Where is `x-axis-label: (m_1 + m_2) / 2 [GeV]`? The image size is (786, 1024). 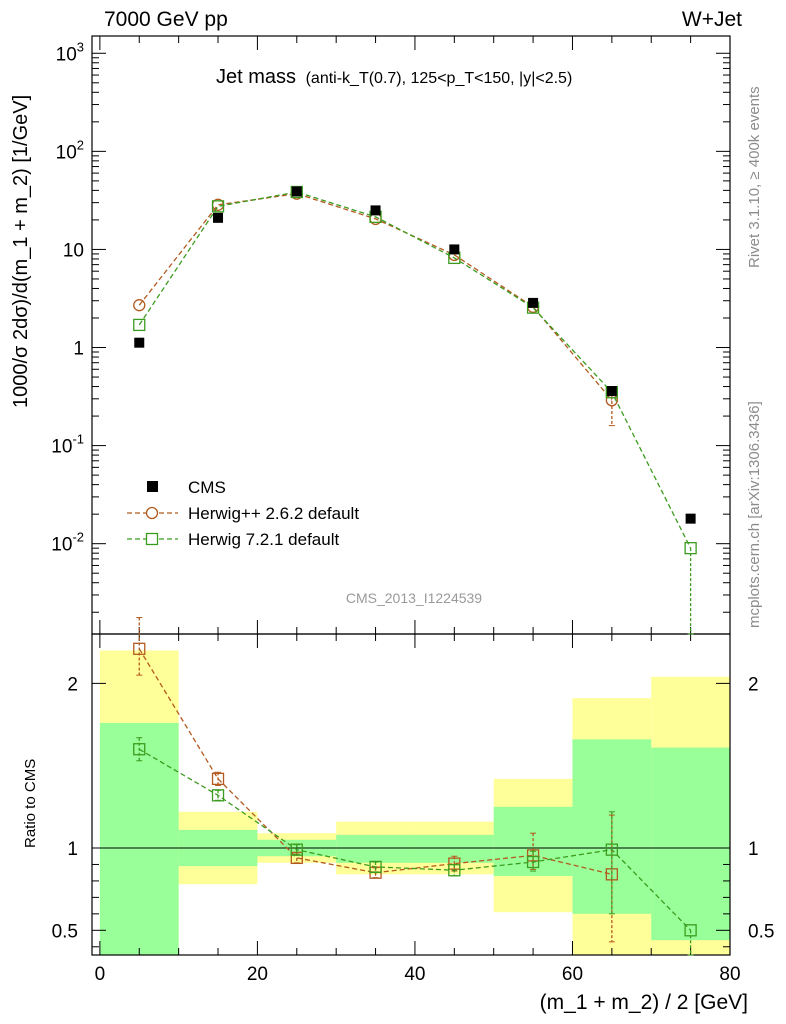 x-axis-label: (m_1 + m_2) / 2 [GeV] is located at coordinates (644, 1002).